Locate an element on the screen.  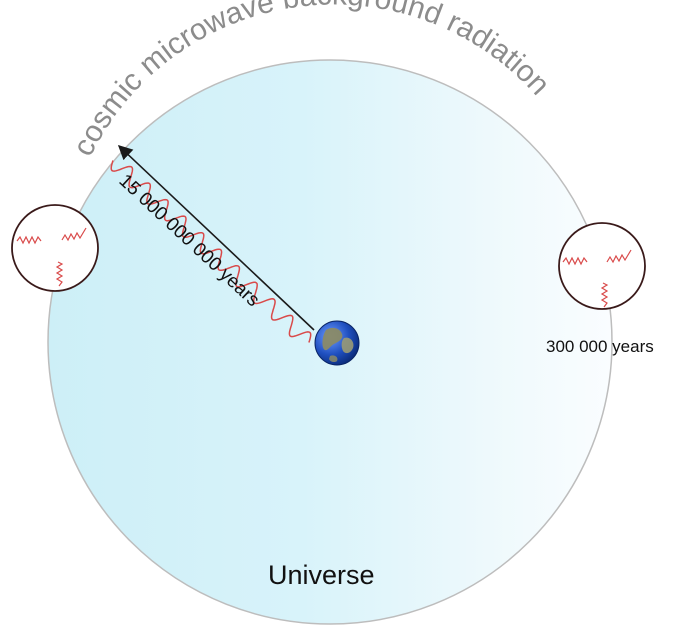
scatter-wave-left-c is located at coordinates (59, 274).